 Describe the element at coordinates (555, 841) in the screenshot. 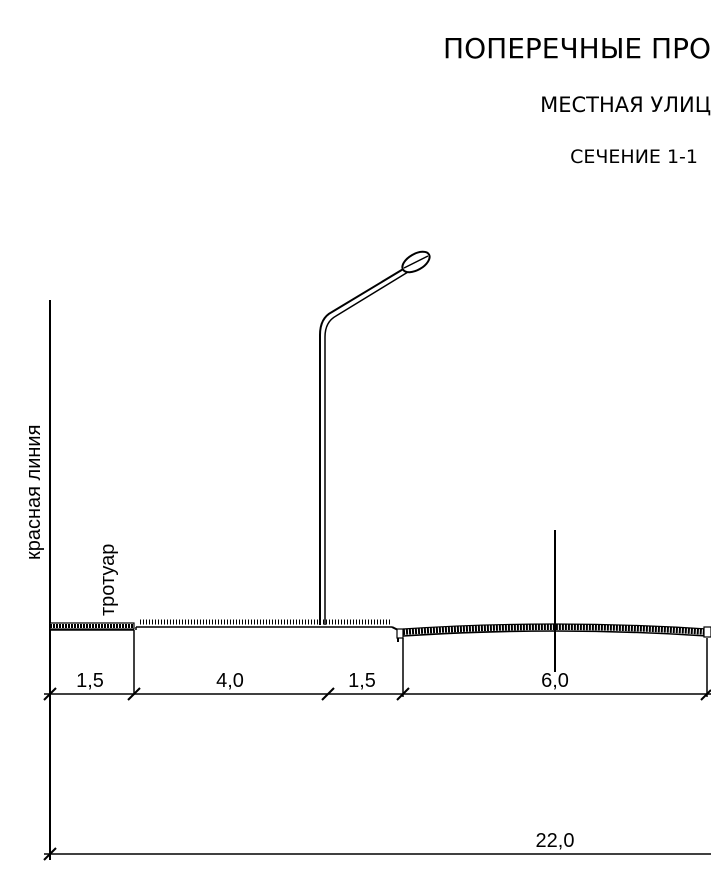

I see `dimension-total: 22,0` at that location.